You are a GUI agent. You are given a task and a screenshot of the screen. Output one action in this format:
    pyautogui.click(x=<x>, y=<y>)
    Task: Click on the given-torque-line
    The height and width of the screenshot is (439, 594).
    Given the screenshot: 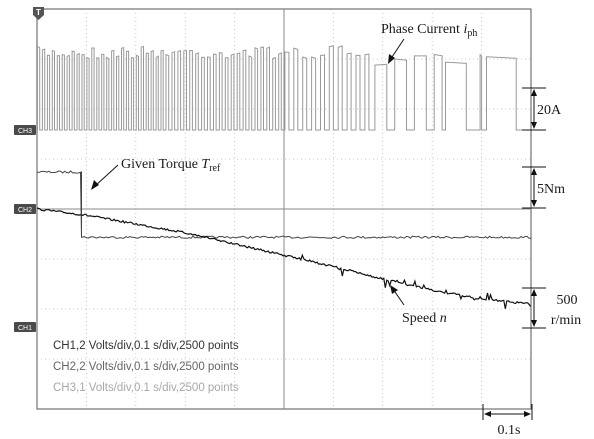 What is the action you would take?
    pyautogui.click(x=284, y=204)
    